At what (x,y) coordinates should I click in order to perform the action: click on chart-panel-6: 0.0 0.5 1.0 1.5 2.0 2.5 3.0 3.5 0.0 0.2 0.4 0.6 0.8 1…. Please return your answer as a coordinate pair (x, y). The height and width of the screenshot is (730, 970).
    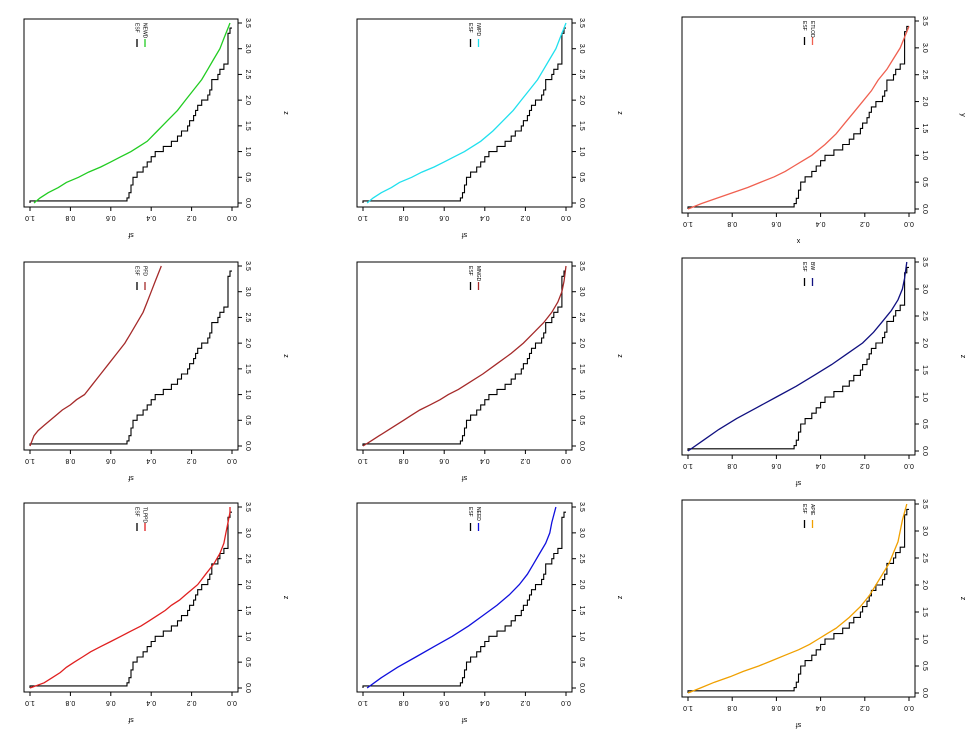
    Looking at the image, I should click on (489, 128).